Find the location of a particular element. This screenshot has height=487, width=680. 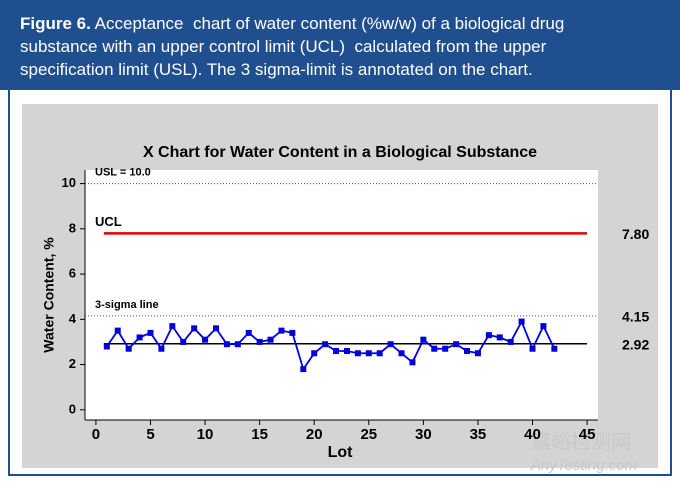

x-tick-label: 0 is located at coordinates (96, 434).